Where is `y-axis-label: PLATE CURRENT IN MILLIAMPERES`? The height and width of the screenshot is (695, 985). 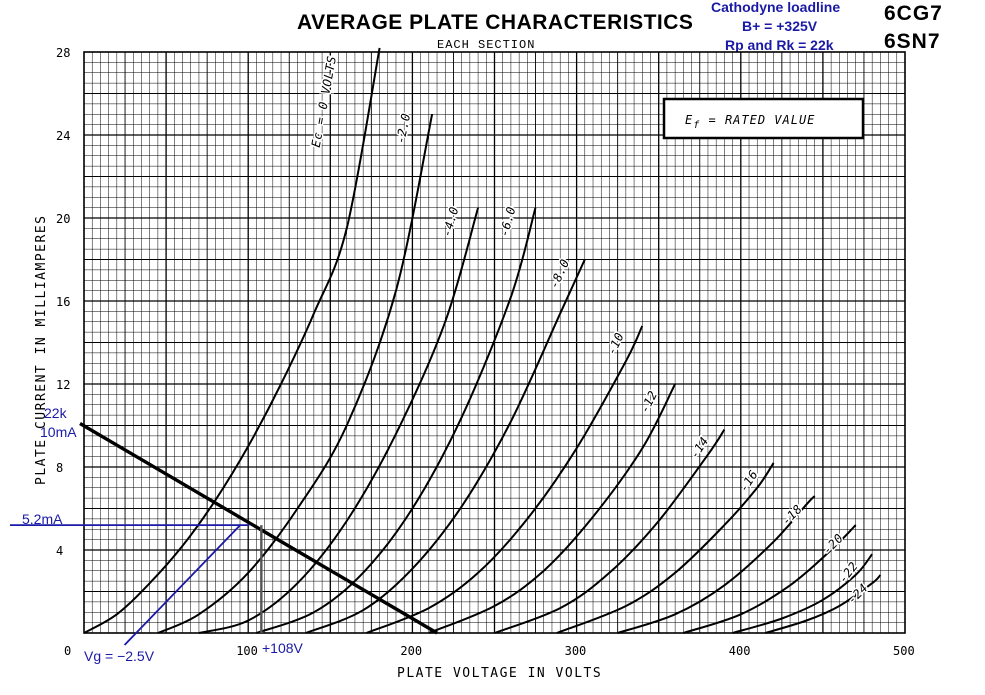 y-axis-label: PLATE CURRENT IN MILLIAMPERES is located at coordinates (41, 350).